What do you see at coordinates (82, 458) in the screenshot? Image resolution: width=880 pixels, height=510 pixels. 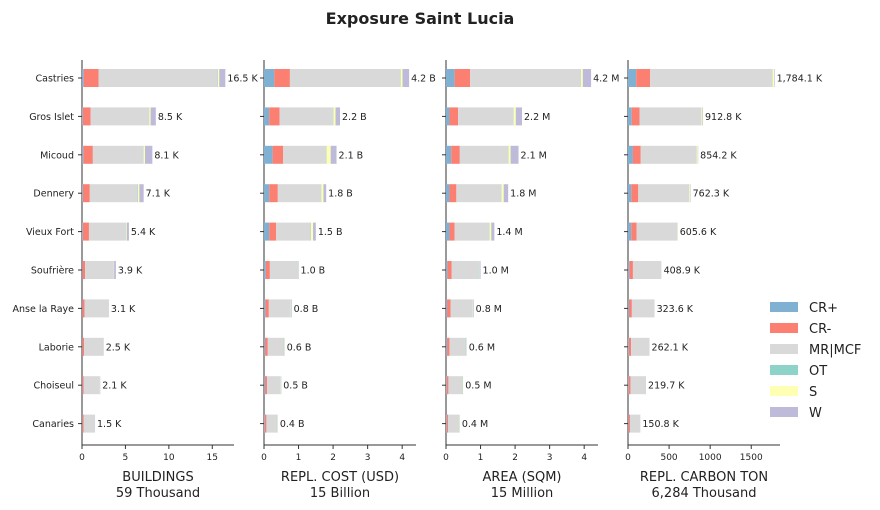 I see `x-tick-label: 0` at bounding box center [82, 458].